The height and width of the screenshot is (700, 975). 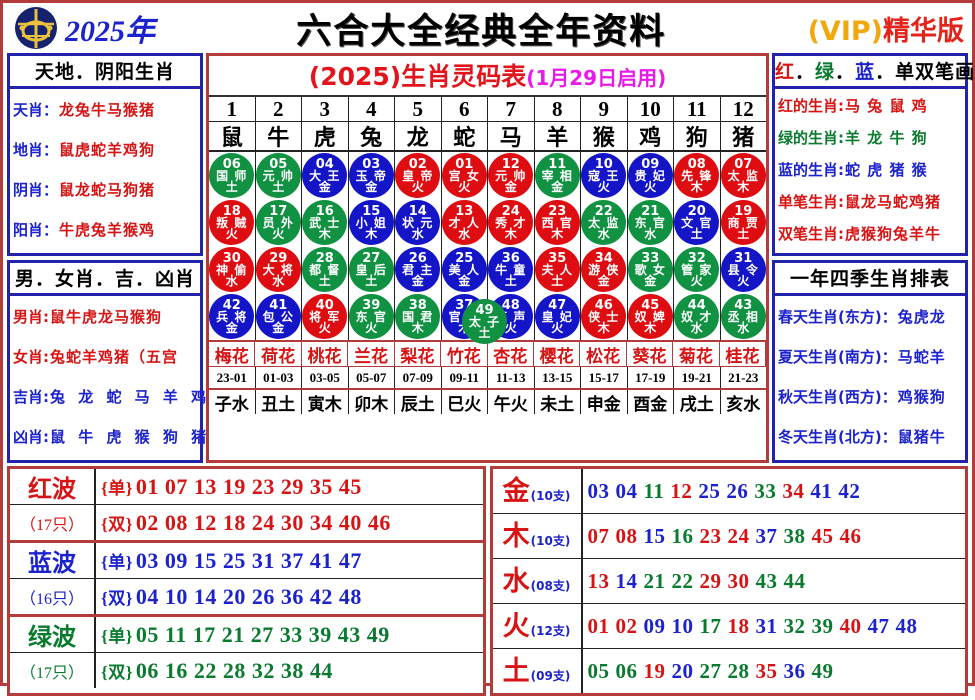 I want to click on ball-cell: 11 宰 相金, so click(x=557, y=175).